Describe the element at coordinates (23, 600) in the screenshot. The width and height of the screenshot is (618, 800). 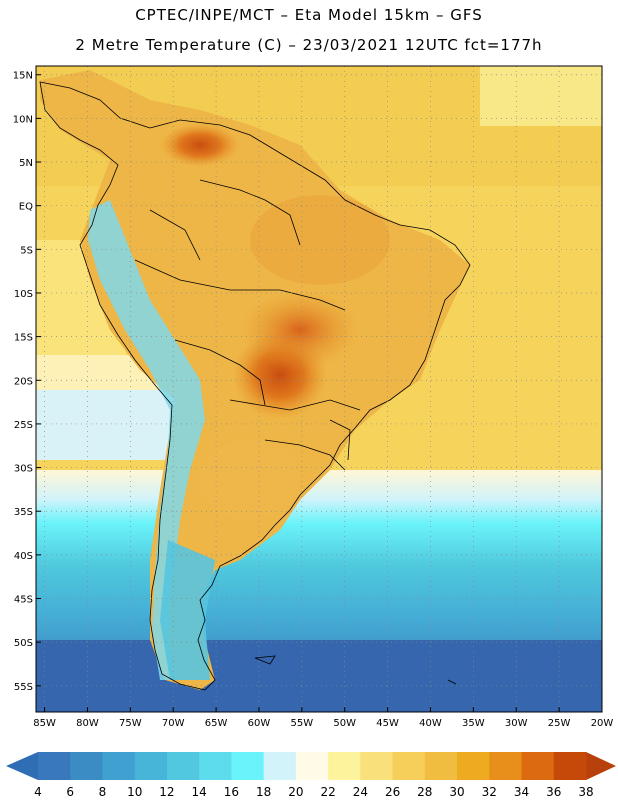
I see `lat-tick-label: 45S` at that location.